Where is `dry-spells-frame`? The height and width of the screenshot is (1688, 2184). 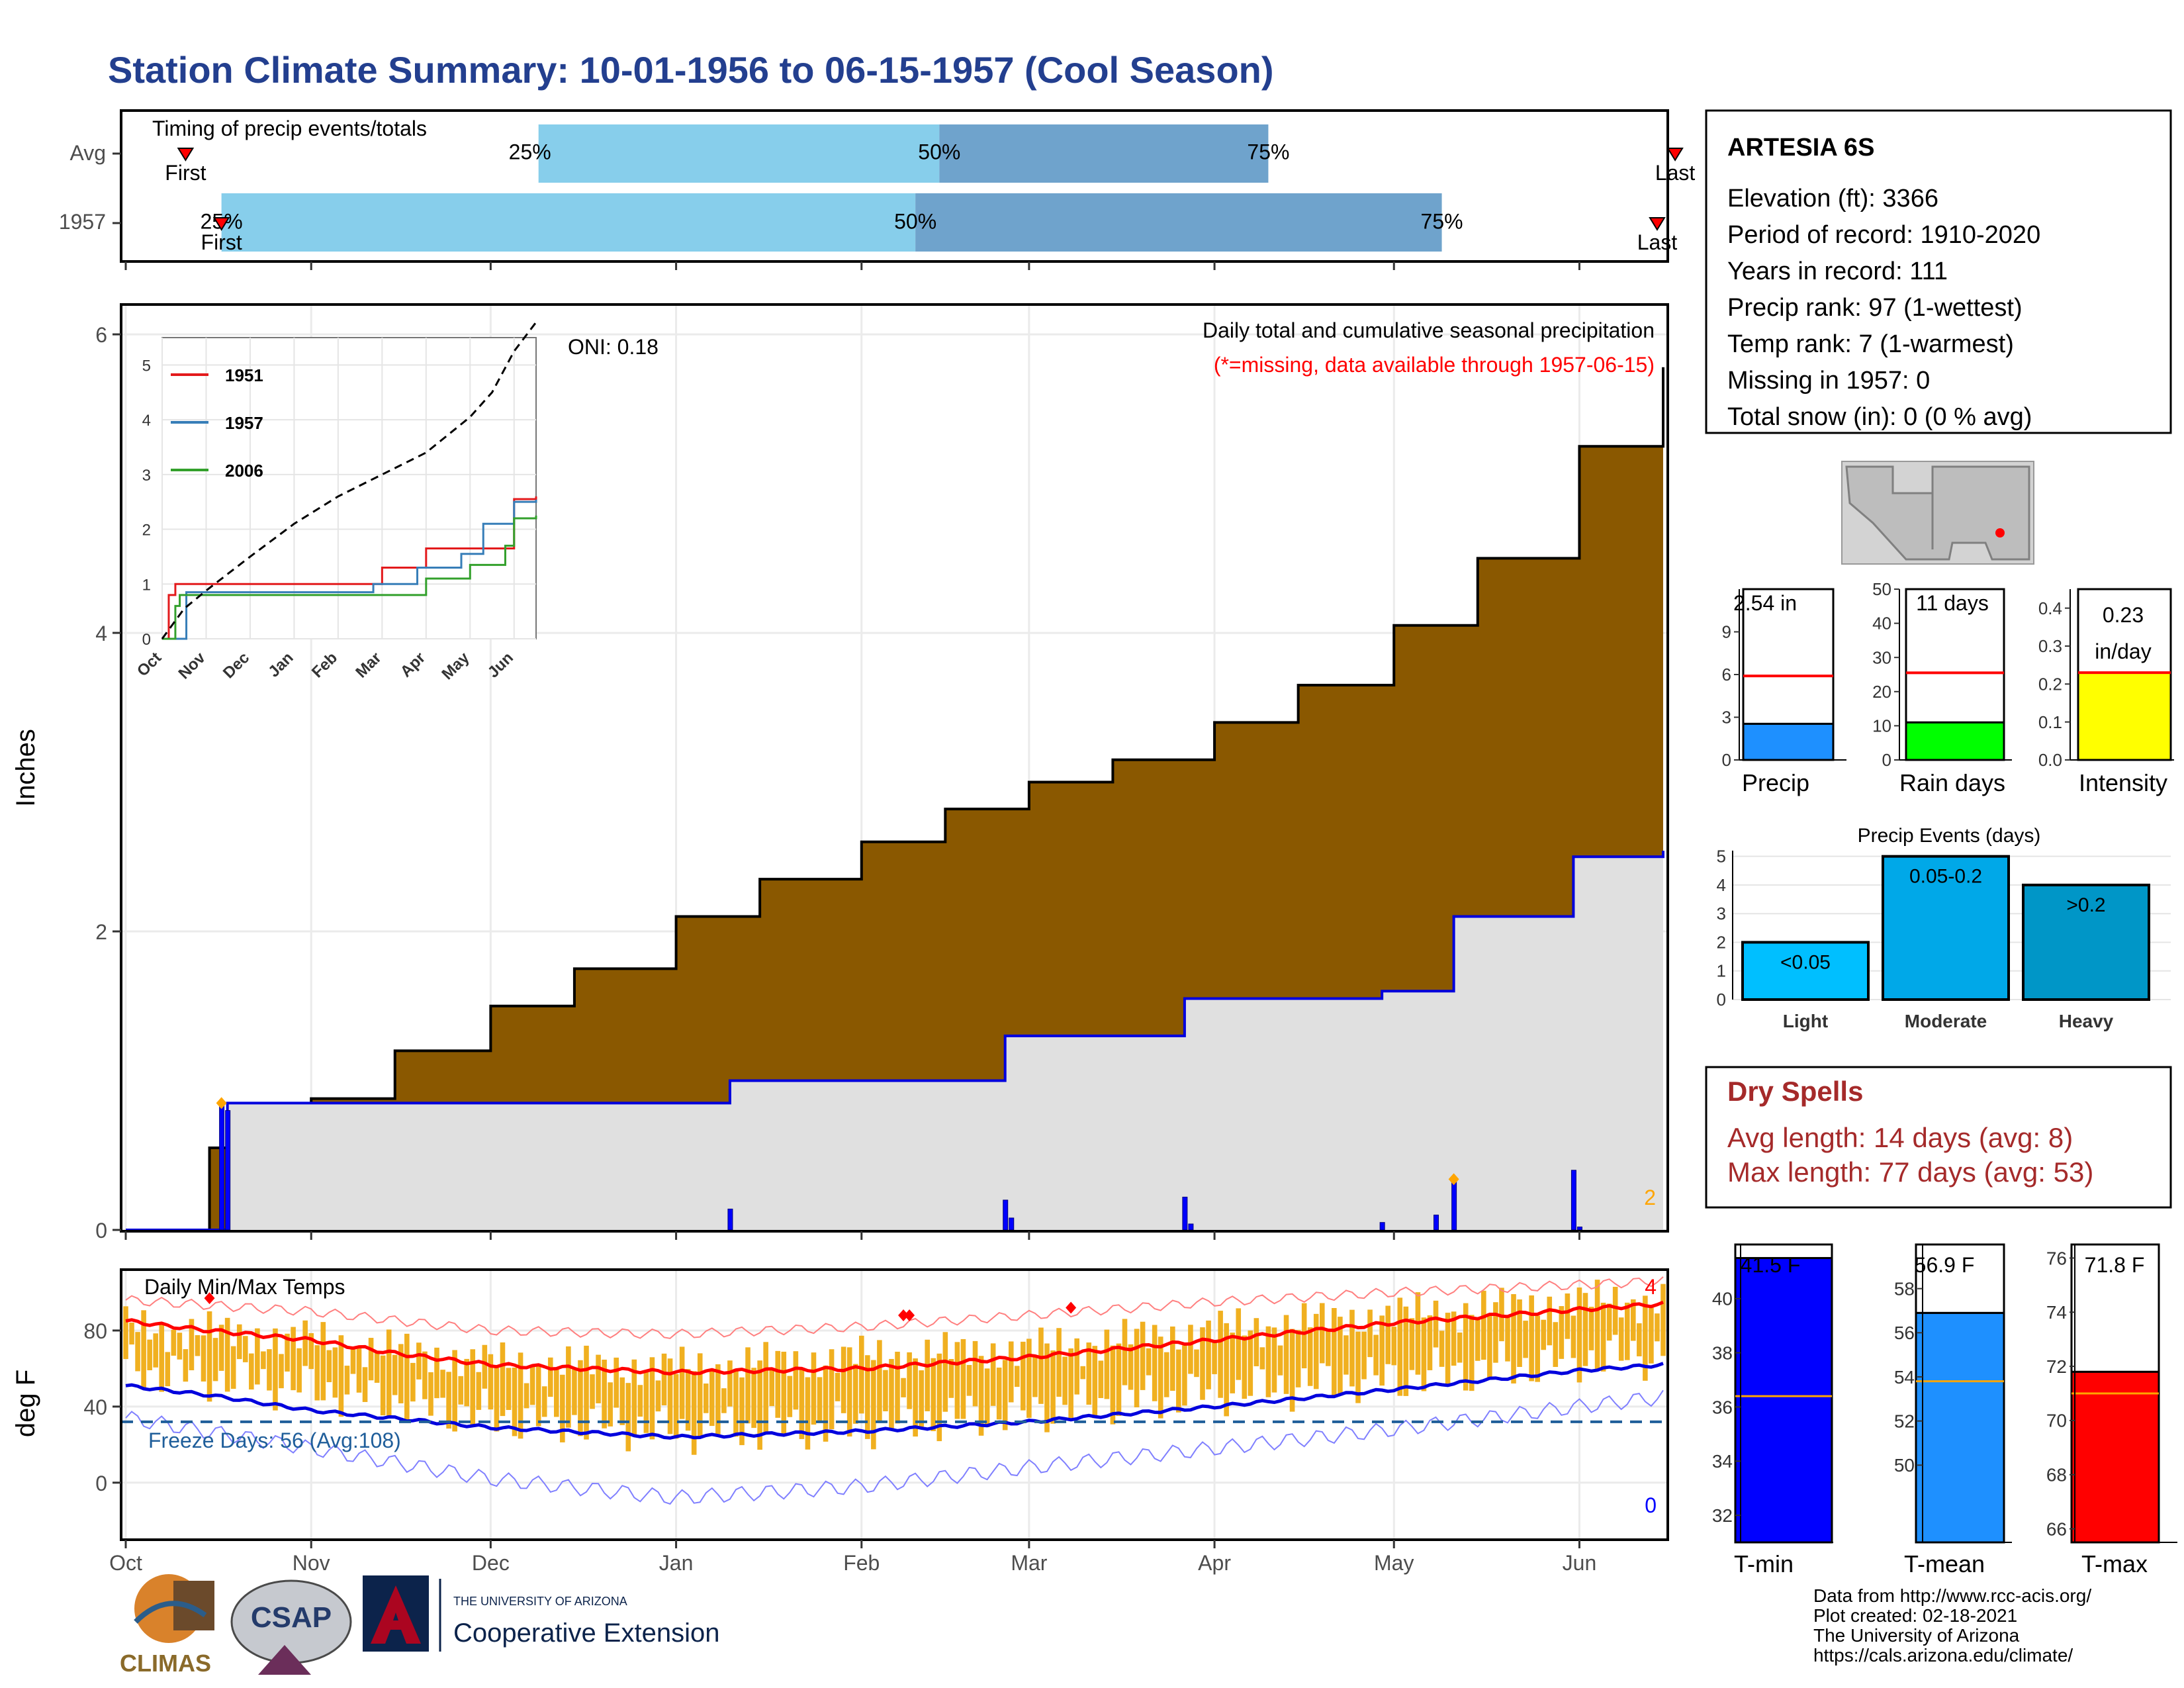 dry-spells-frame is located at coordinates (1939, 1137).